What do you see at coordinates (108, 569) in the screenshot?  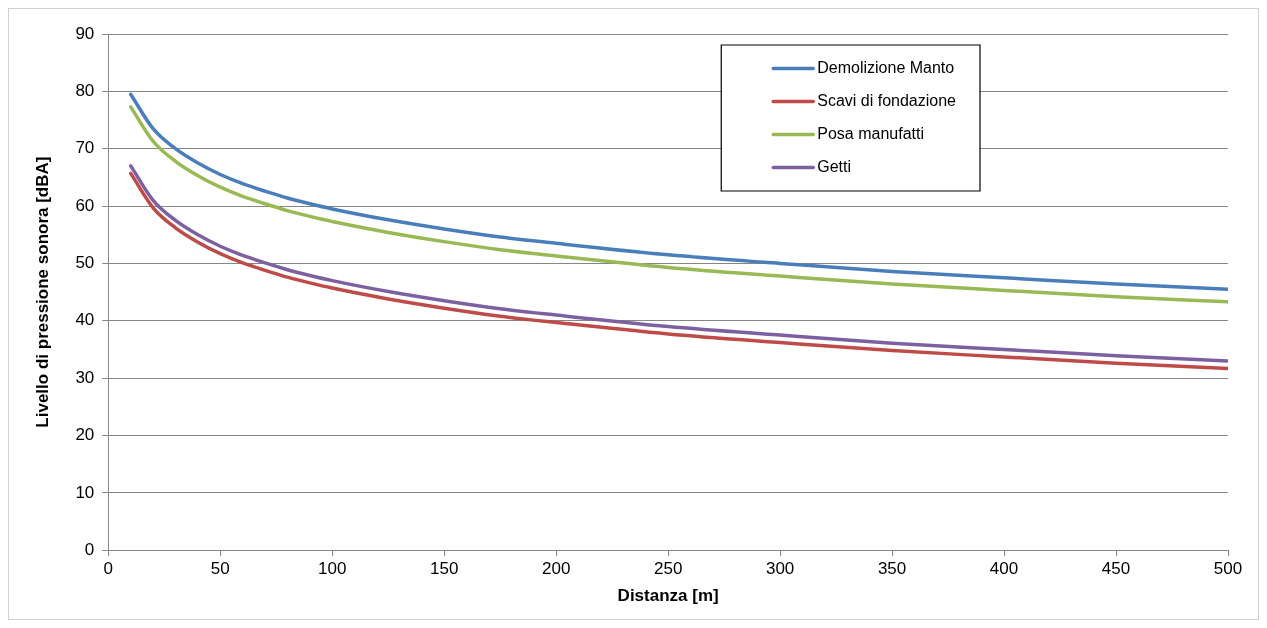 I see `x-tick-label: 0` at bounding box center [108, 569].